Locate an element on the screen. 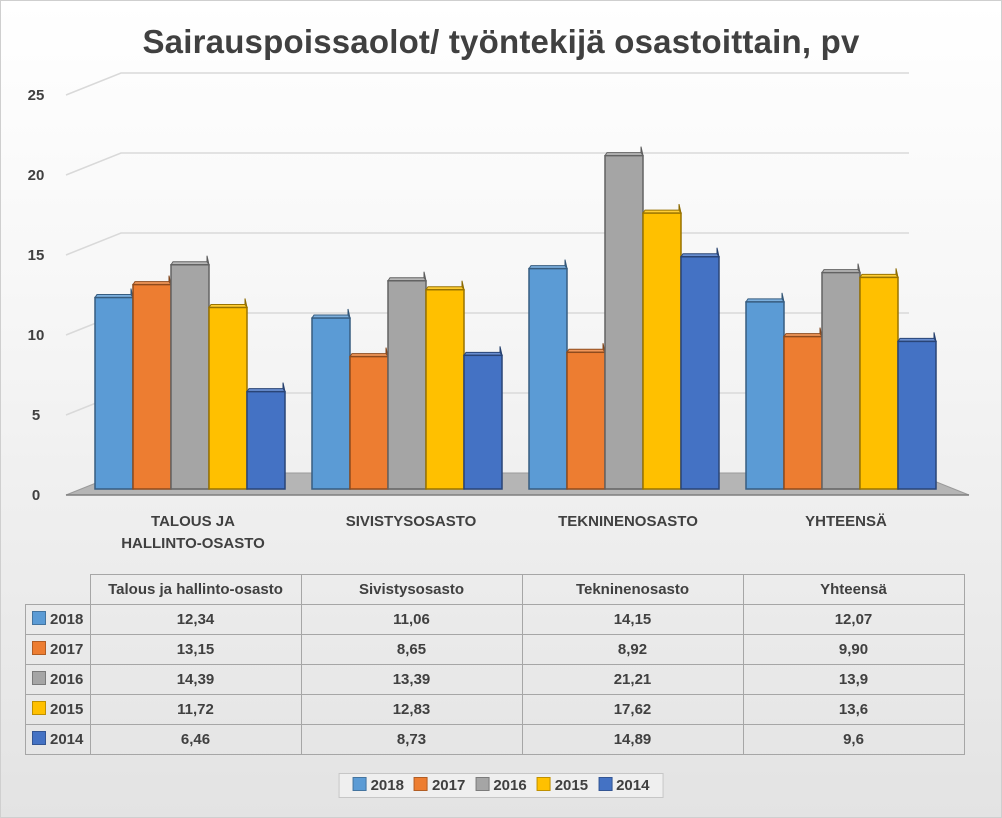  y-tick-label: 5 is located at coordinates (36, 415).